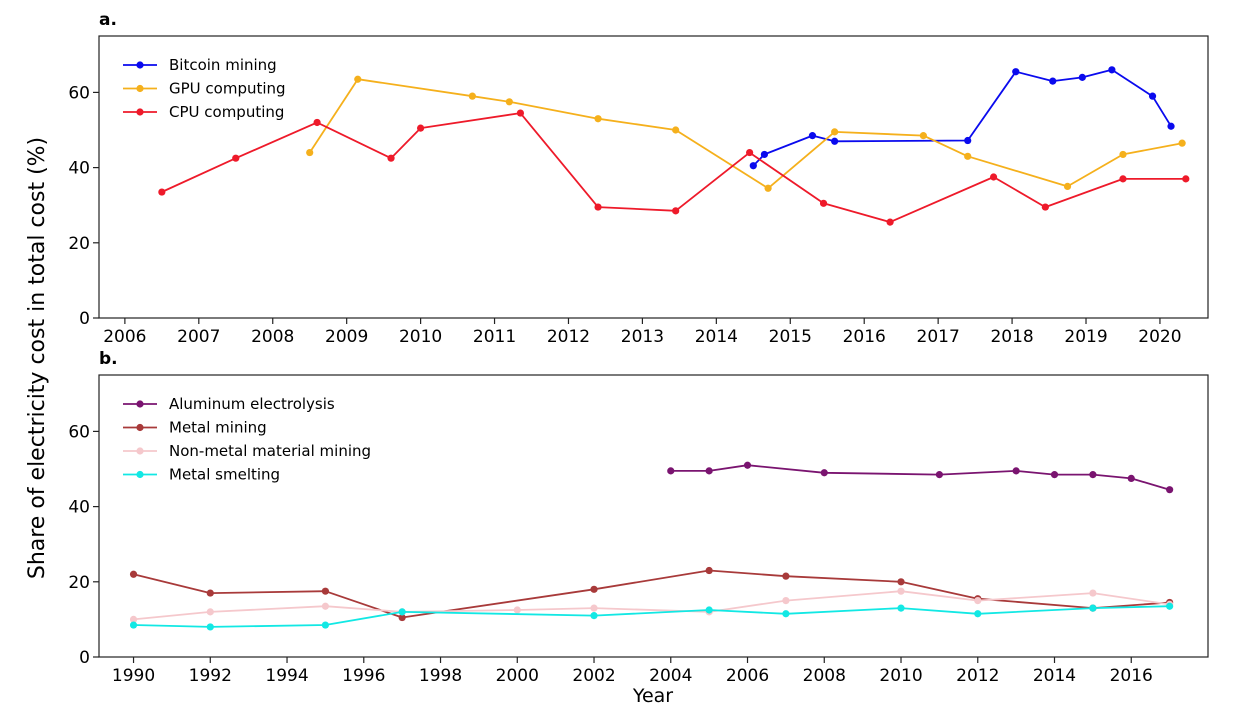 Image resolution: width=1246 pixels, height=714 pixels. I want to click on series-non-metal-material-mining, so click(651, 605).